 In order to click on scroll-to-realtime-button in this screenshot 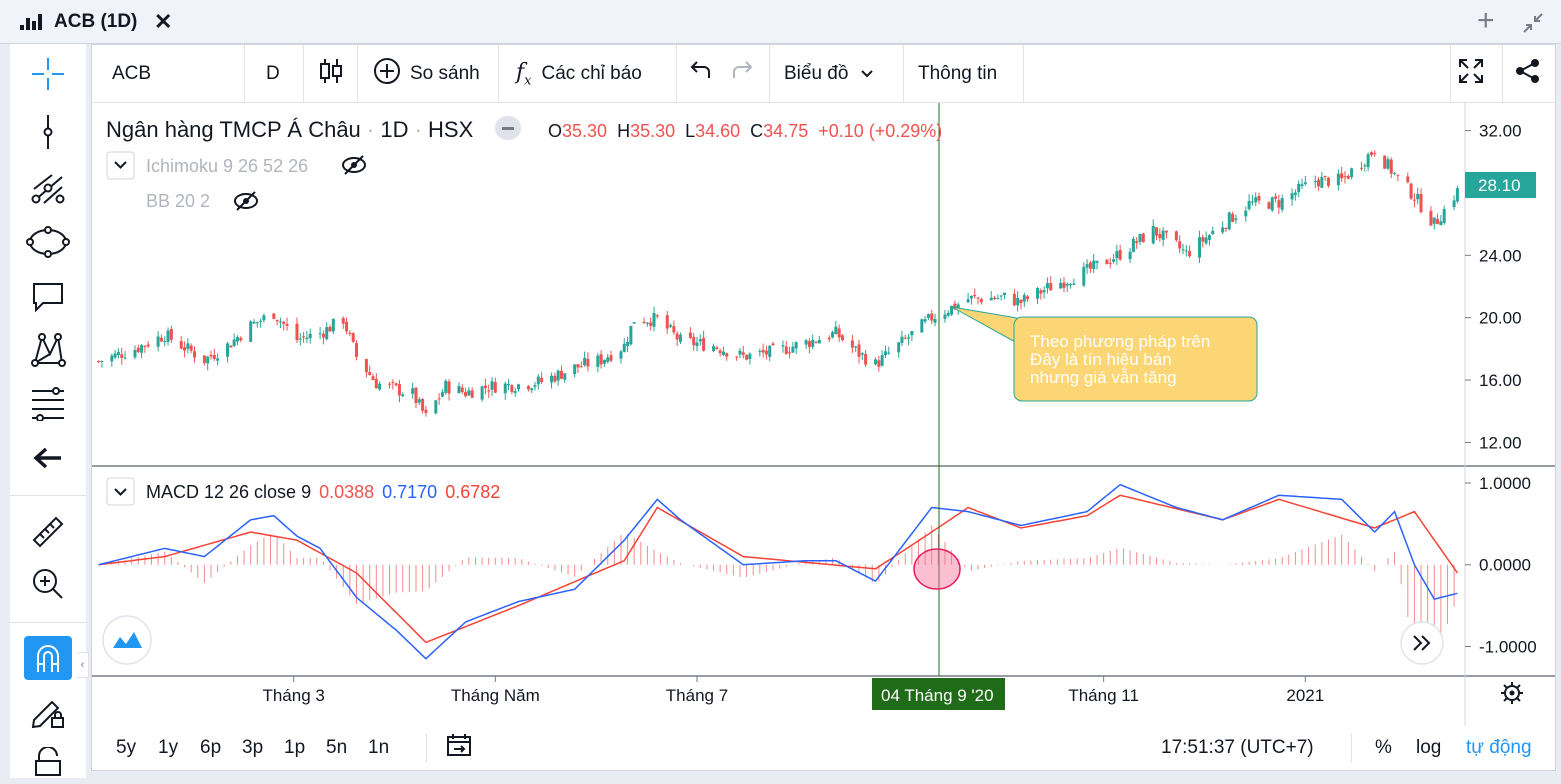, I will do `click(1422, 643)`.